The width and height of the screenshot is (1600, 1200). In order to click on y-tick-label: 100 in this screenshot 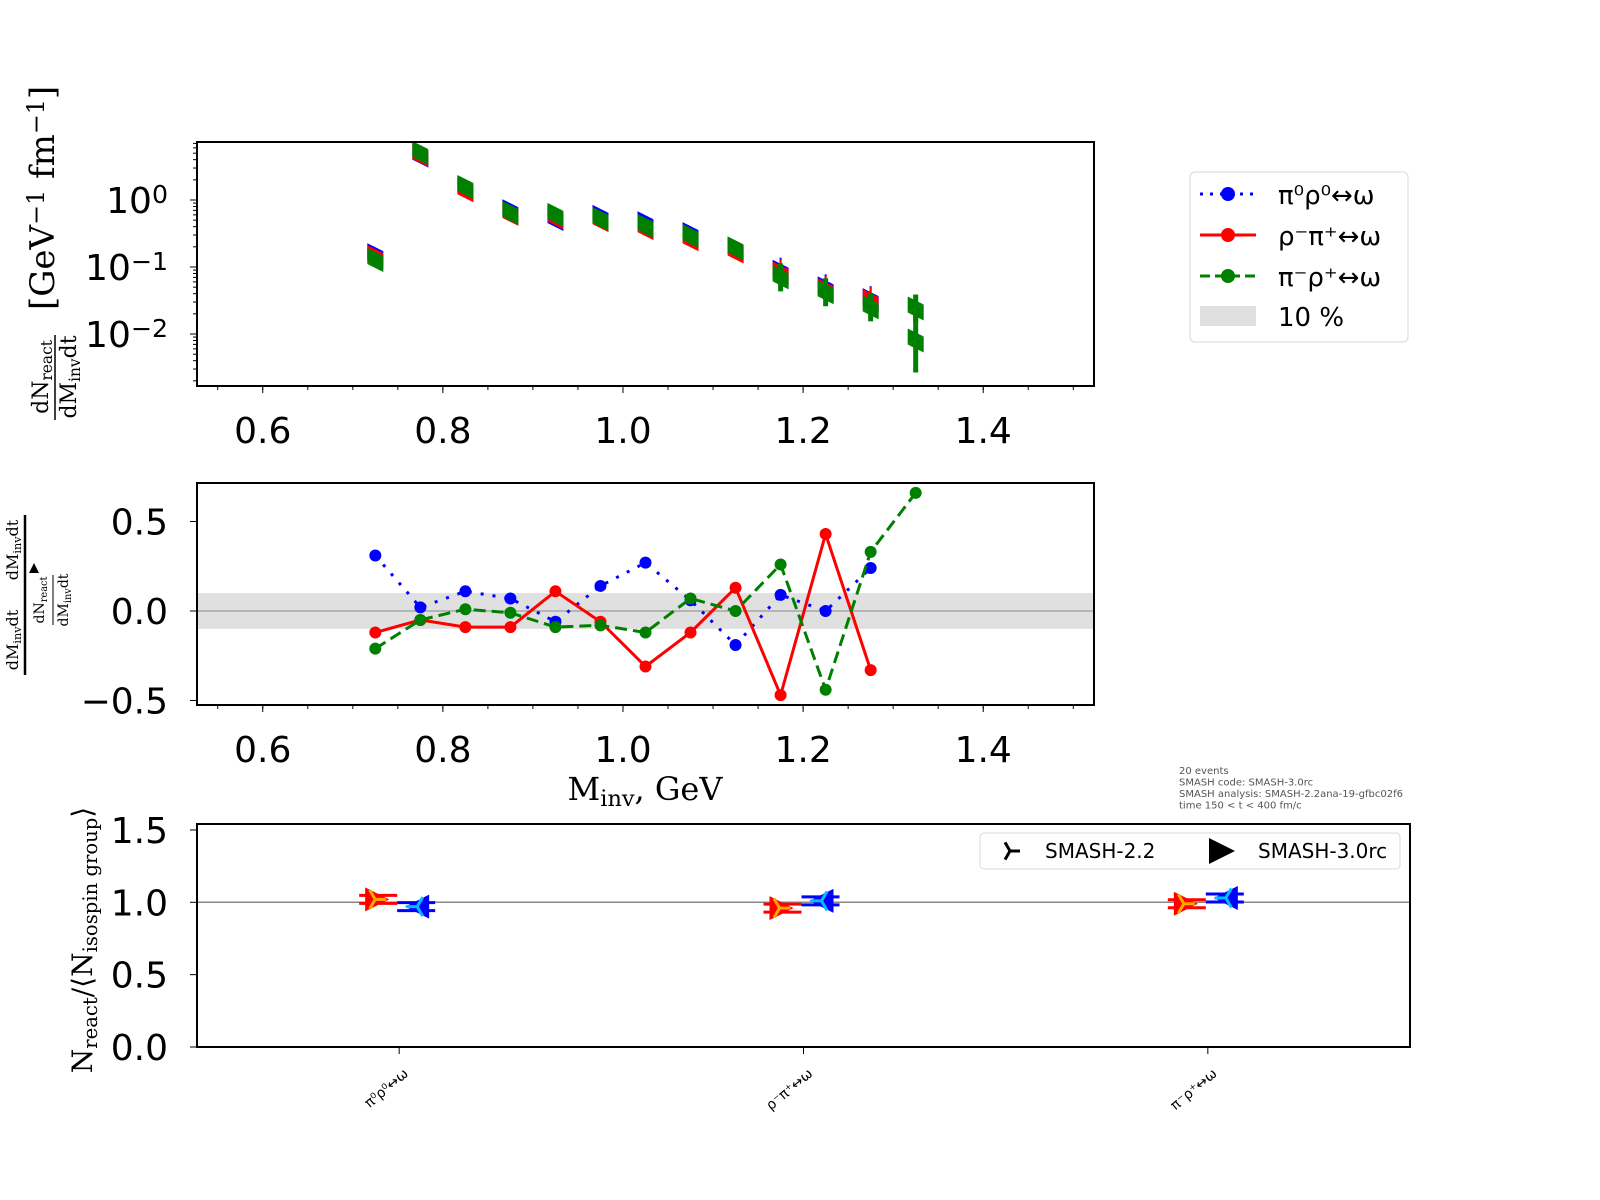, I will do `click(137, 201)`.